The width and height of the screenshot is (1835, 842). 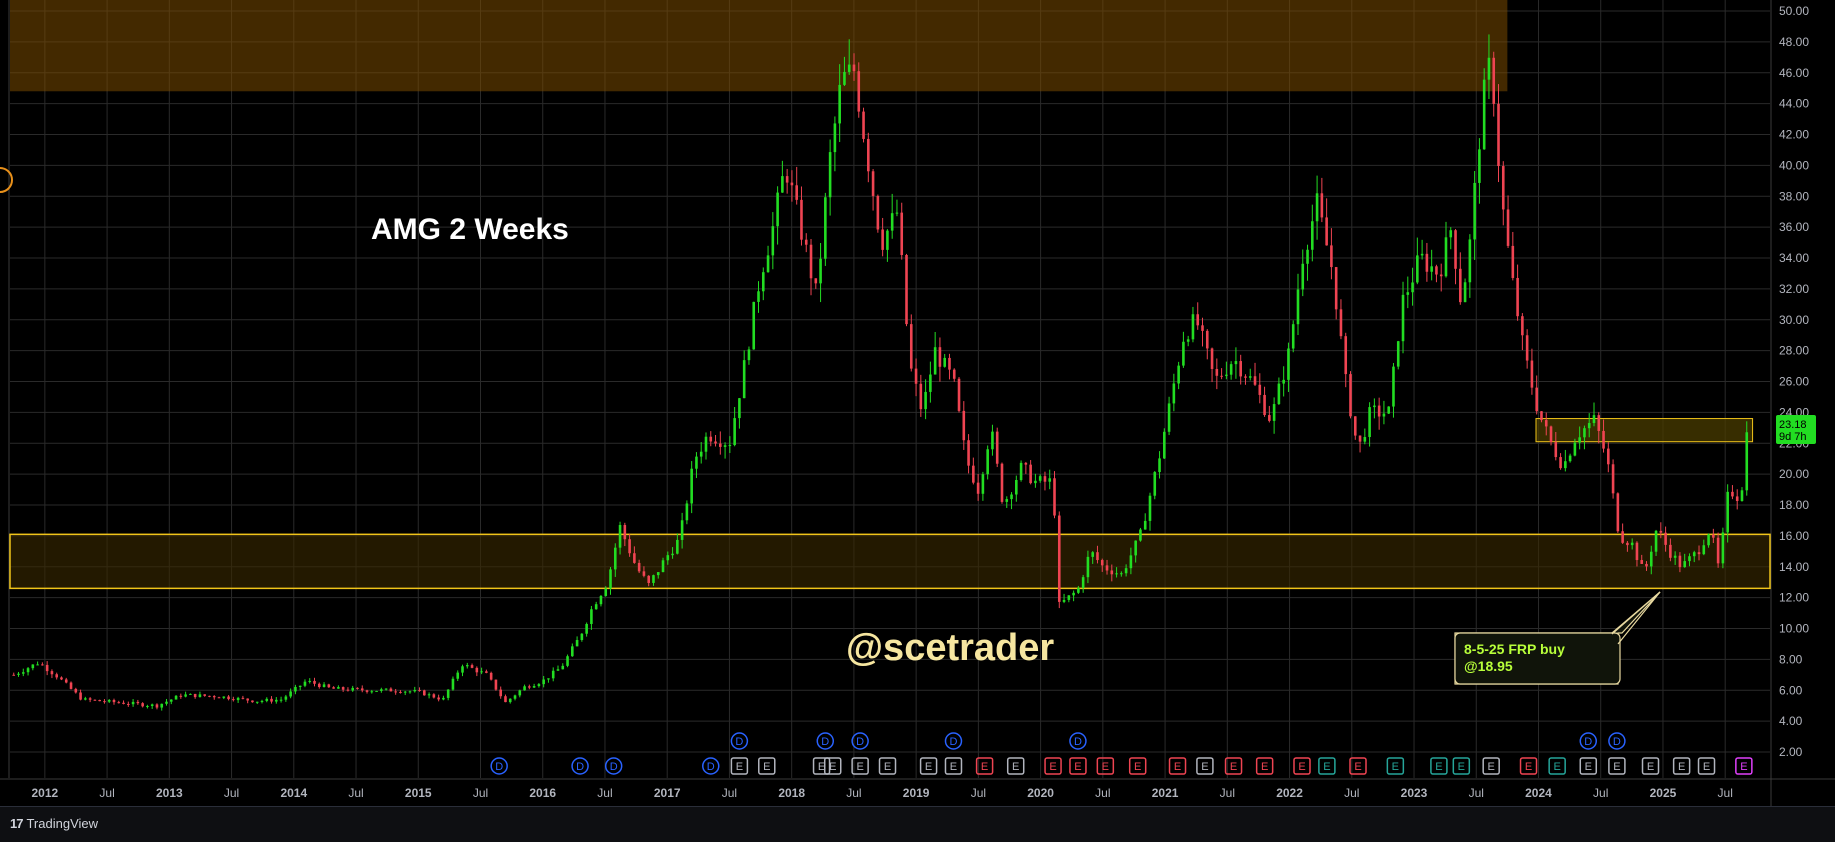 What do you see at coordinates (44, 793) in the screenshot?
I see `time-tick-label: 2012` at bounding box center [44, 793].